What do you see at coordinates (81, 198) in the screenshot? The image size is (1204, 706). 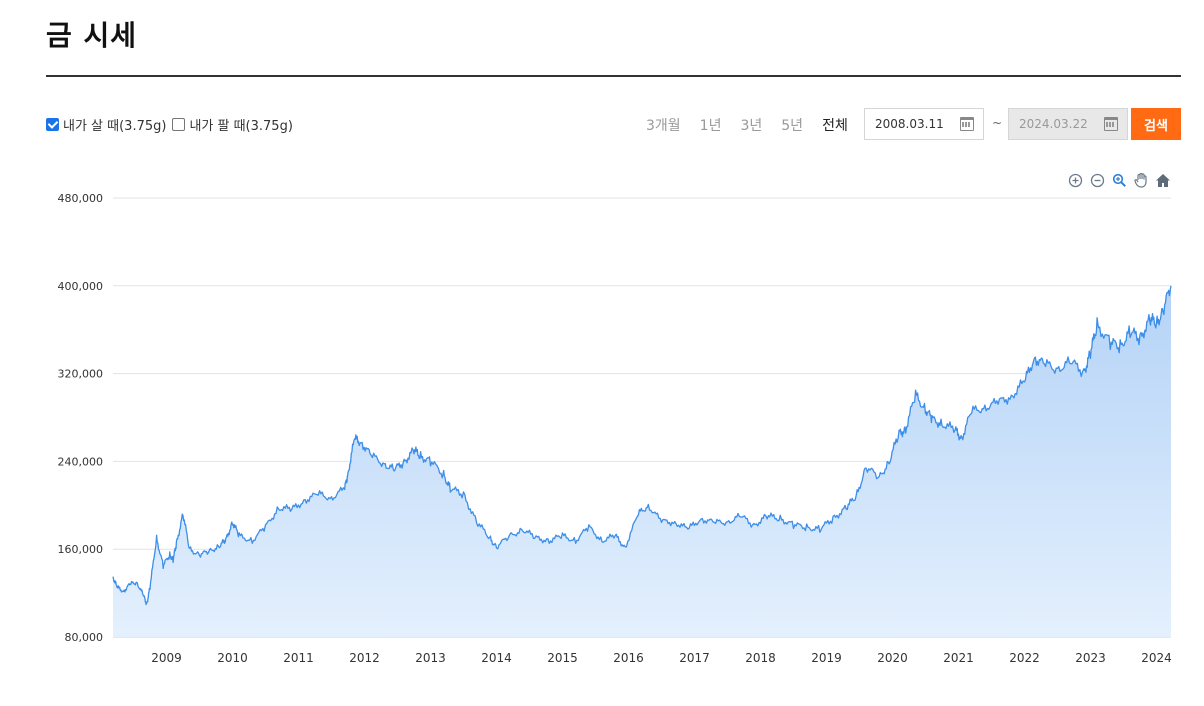 I see `y-tick-label: 480,000` at bounding box center [81, 198].